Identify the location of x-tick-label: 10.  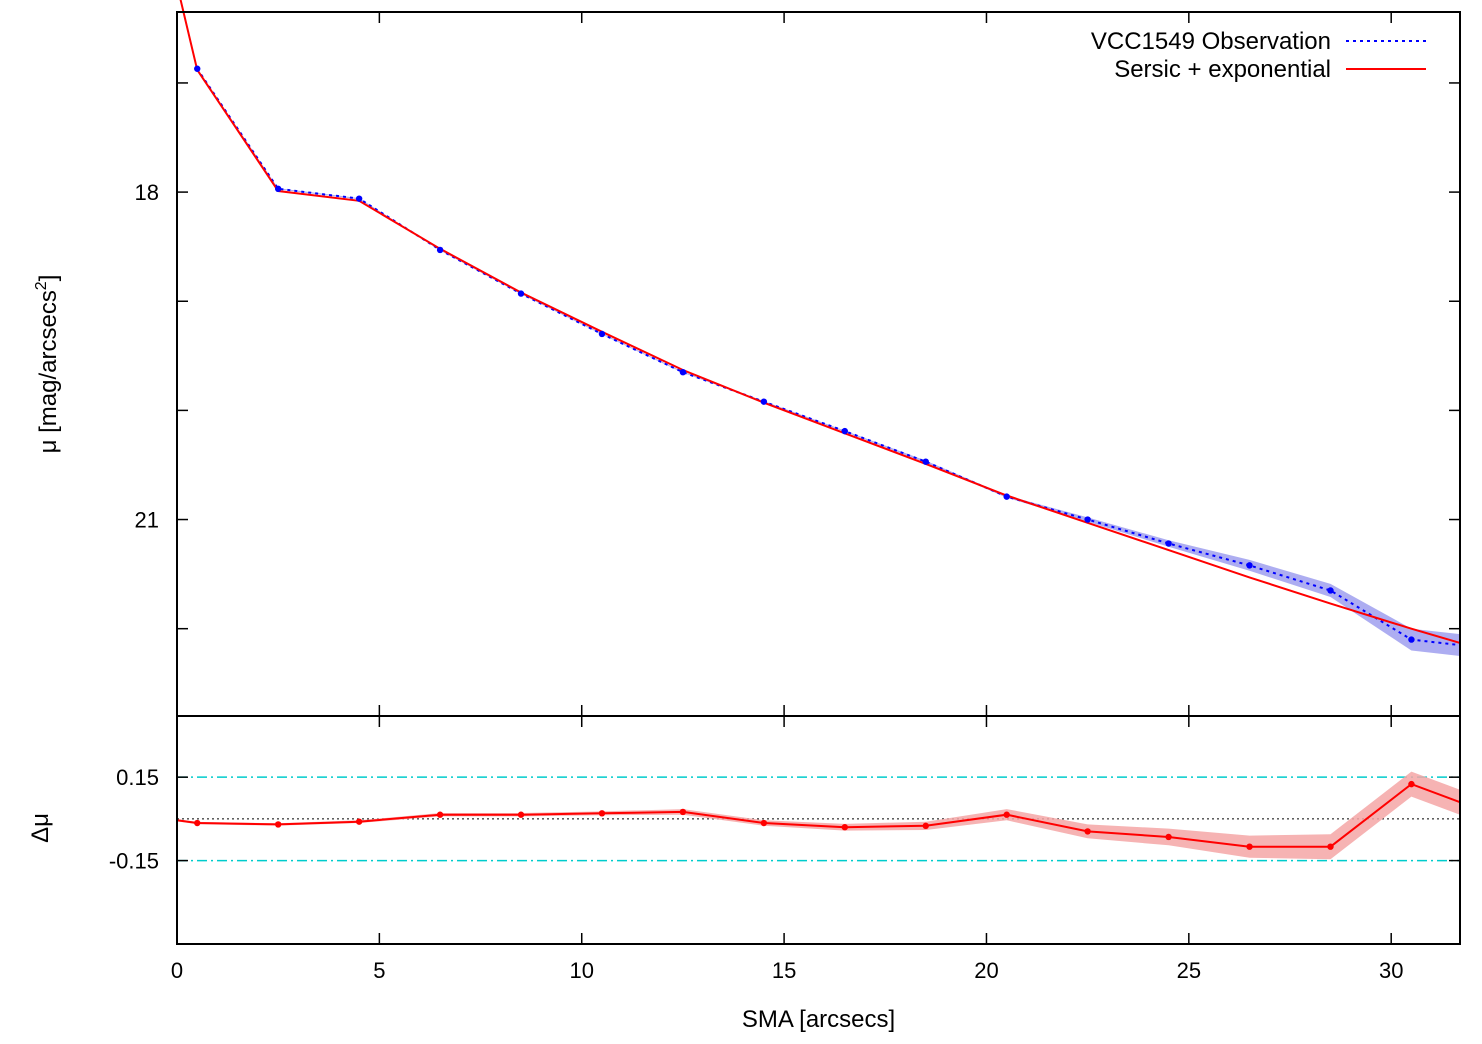
(581, 970).